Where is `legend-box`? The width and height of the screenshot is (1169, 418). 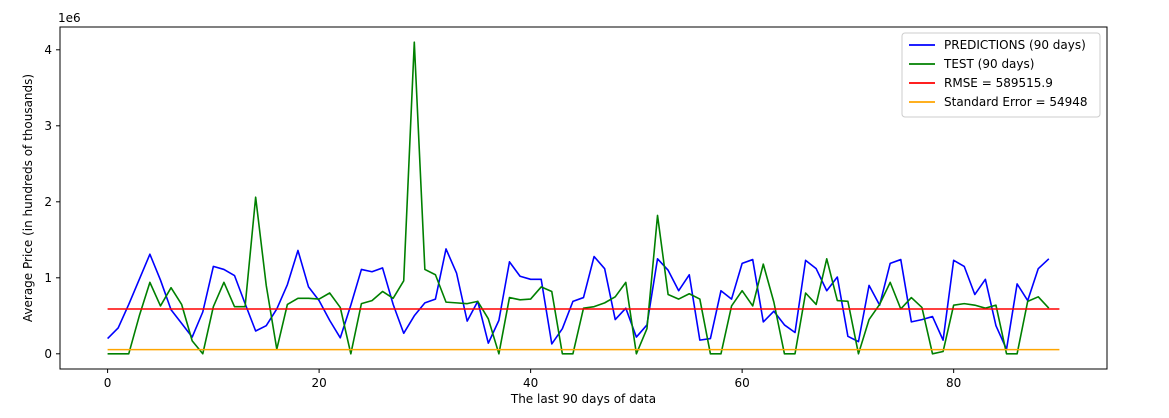 legend-box is located at coordinates (1001, 75).